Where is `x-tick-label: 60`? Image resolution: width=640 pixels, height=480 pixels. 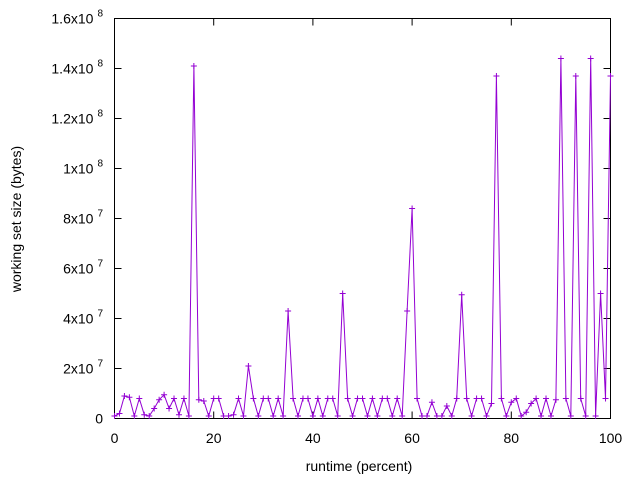 x-tick-label: 60 is located at coordinates (412, 438).